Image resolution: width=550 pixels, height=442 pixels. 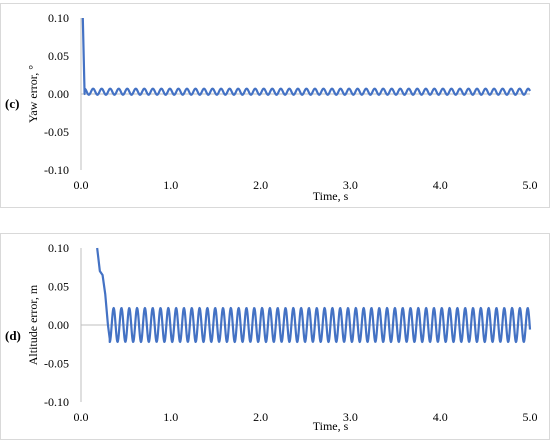 What do you see at coordinates (13, 335) in the screenshot?
I see `panel-label: (d)` at bounding box center [13, 335].